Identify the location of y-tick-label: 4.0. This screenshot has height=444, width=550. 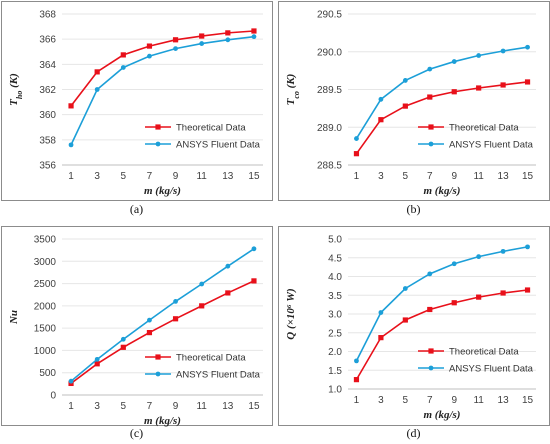
(335, 277).